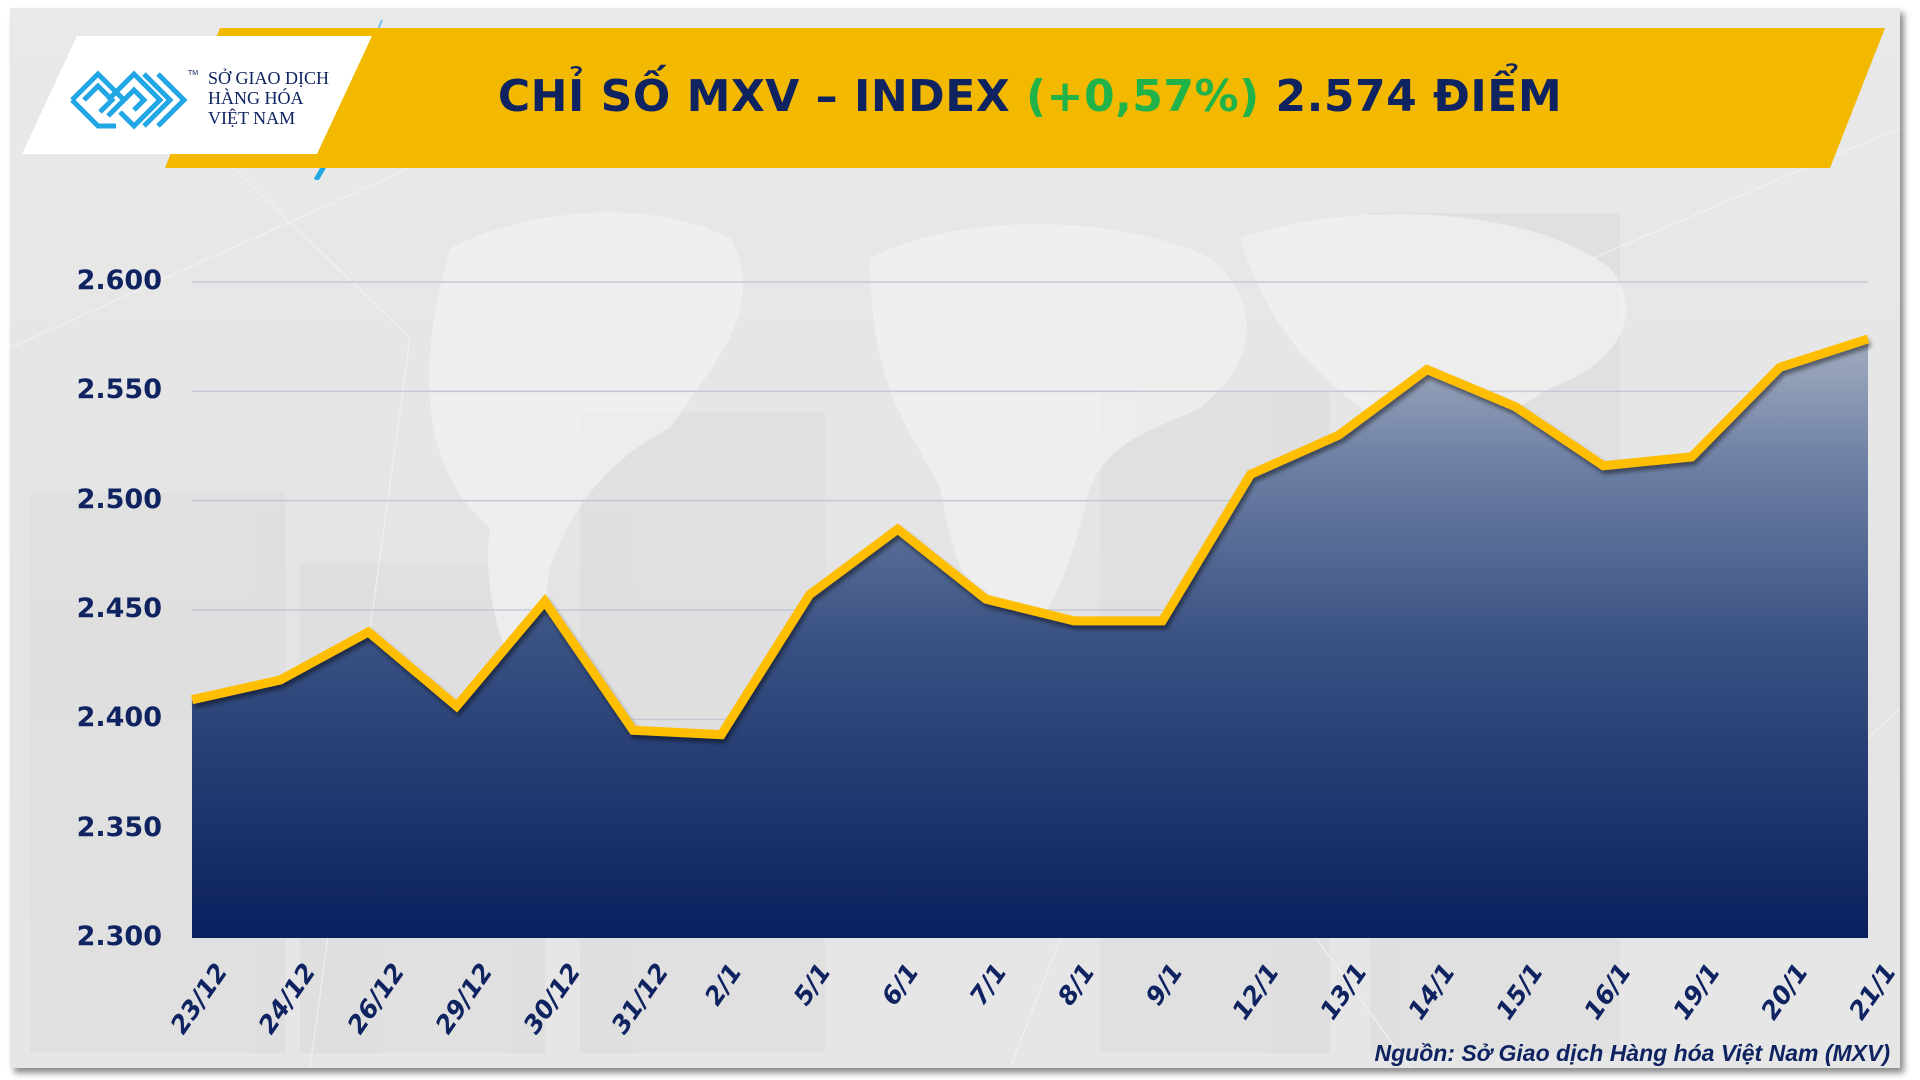  What do you see at coordinates (252, 118) in the screenshot?
I see `logo-line-3: VIỆT NAM` at bounding box center [252, 118].